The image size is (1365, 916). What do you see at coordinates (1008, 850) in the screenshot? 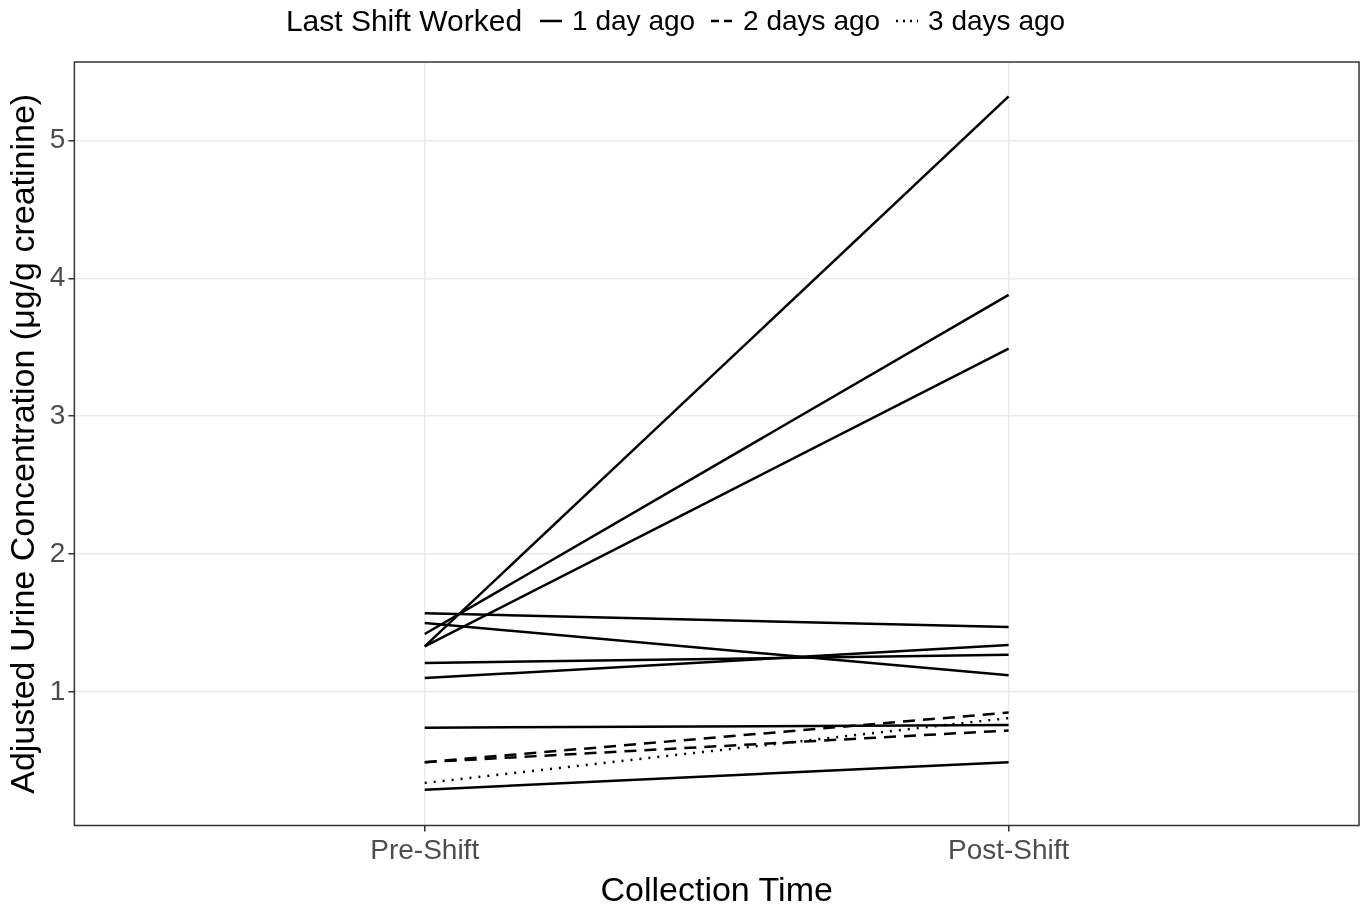
I see `x-tick-label: Post-Shift` at bounding box center [1008, 850].